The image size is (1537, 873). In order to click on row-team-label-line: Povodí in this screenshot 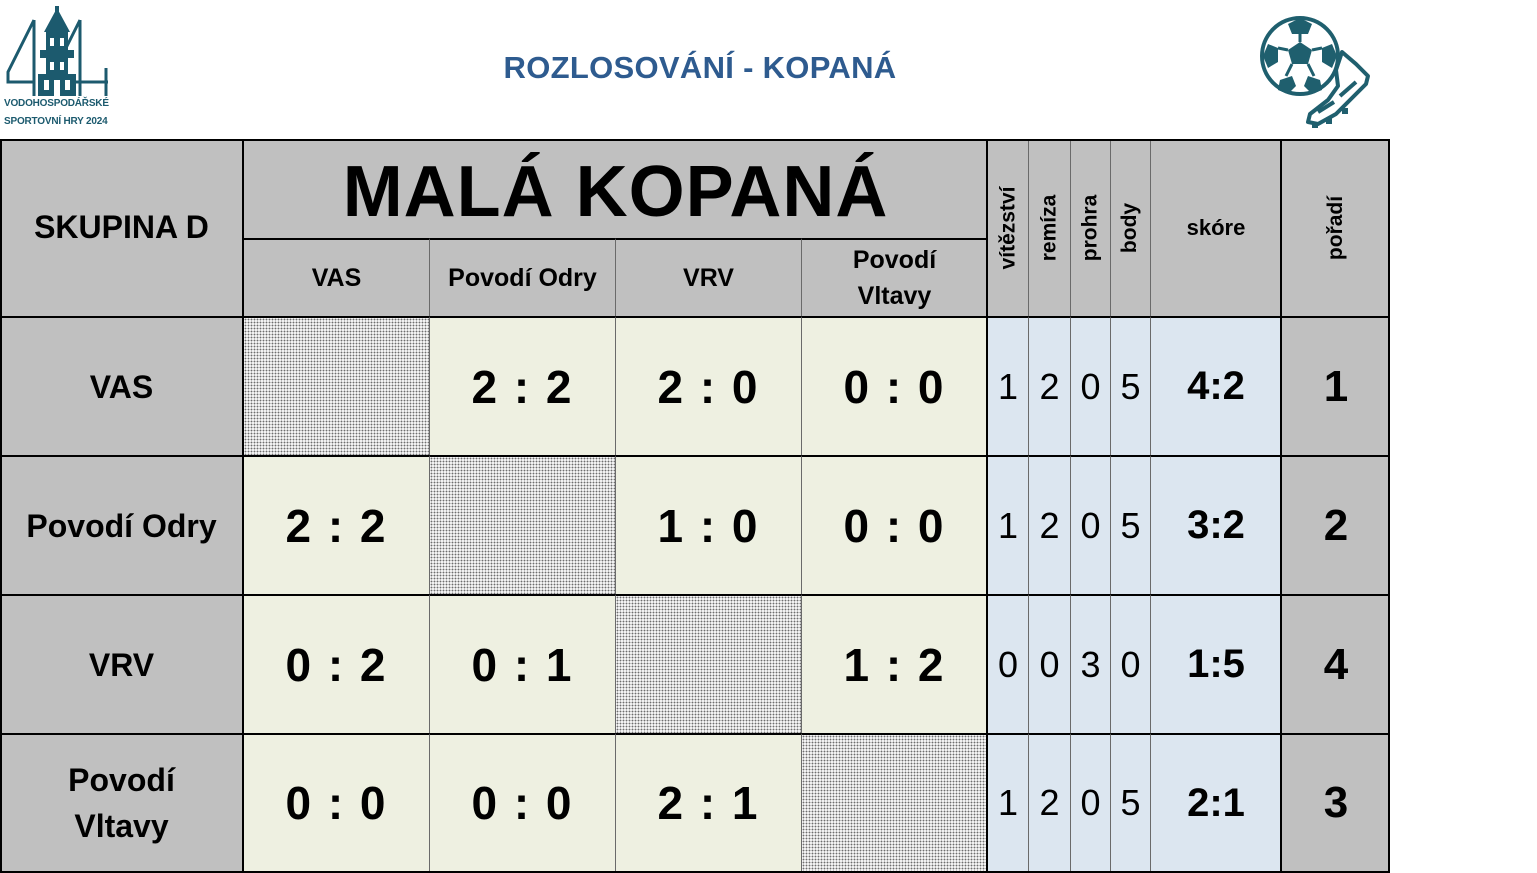, I will do `click(121, 780)`.